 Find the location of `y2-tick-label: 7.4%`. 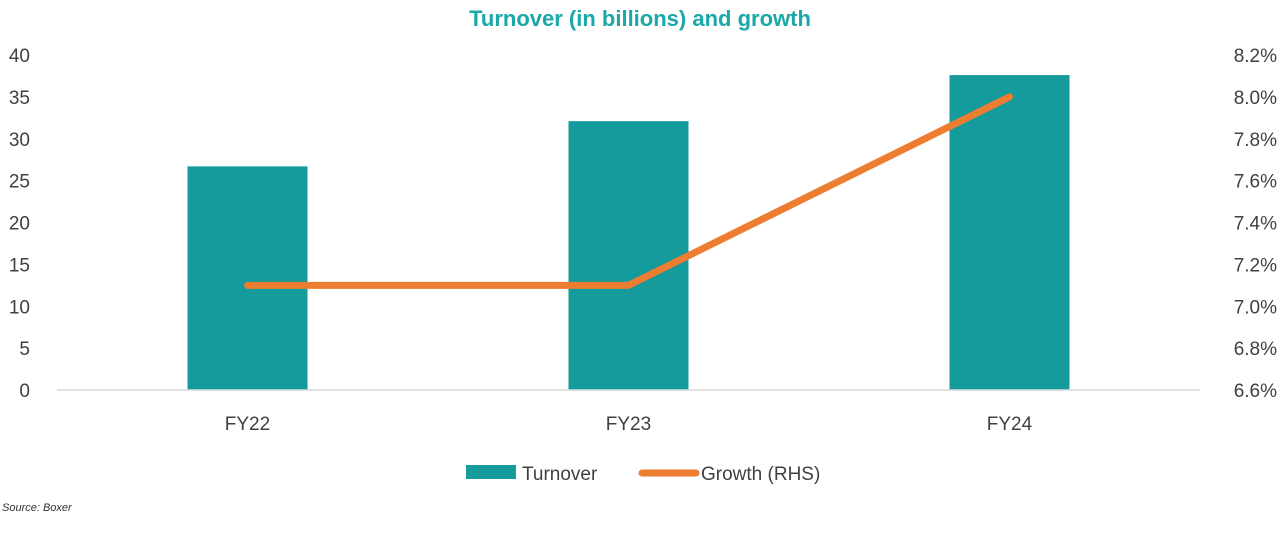

y2-tick-label: 7.4% is located at coordinates (1255, 224).